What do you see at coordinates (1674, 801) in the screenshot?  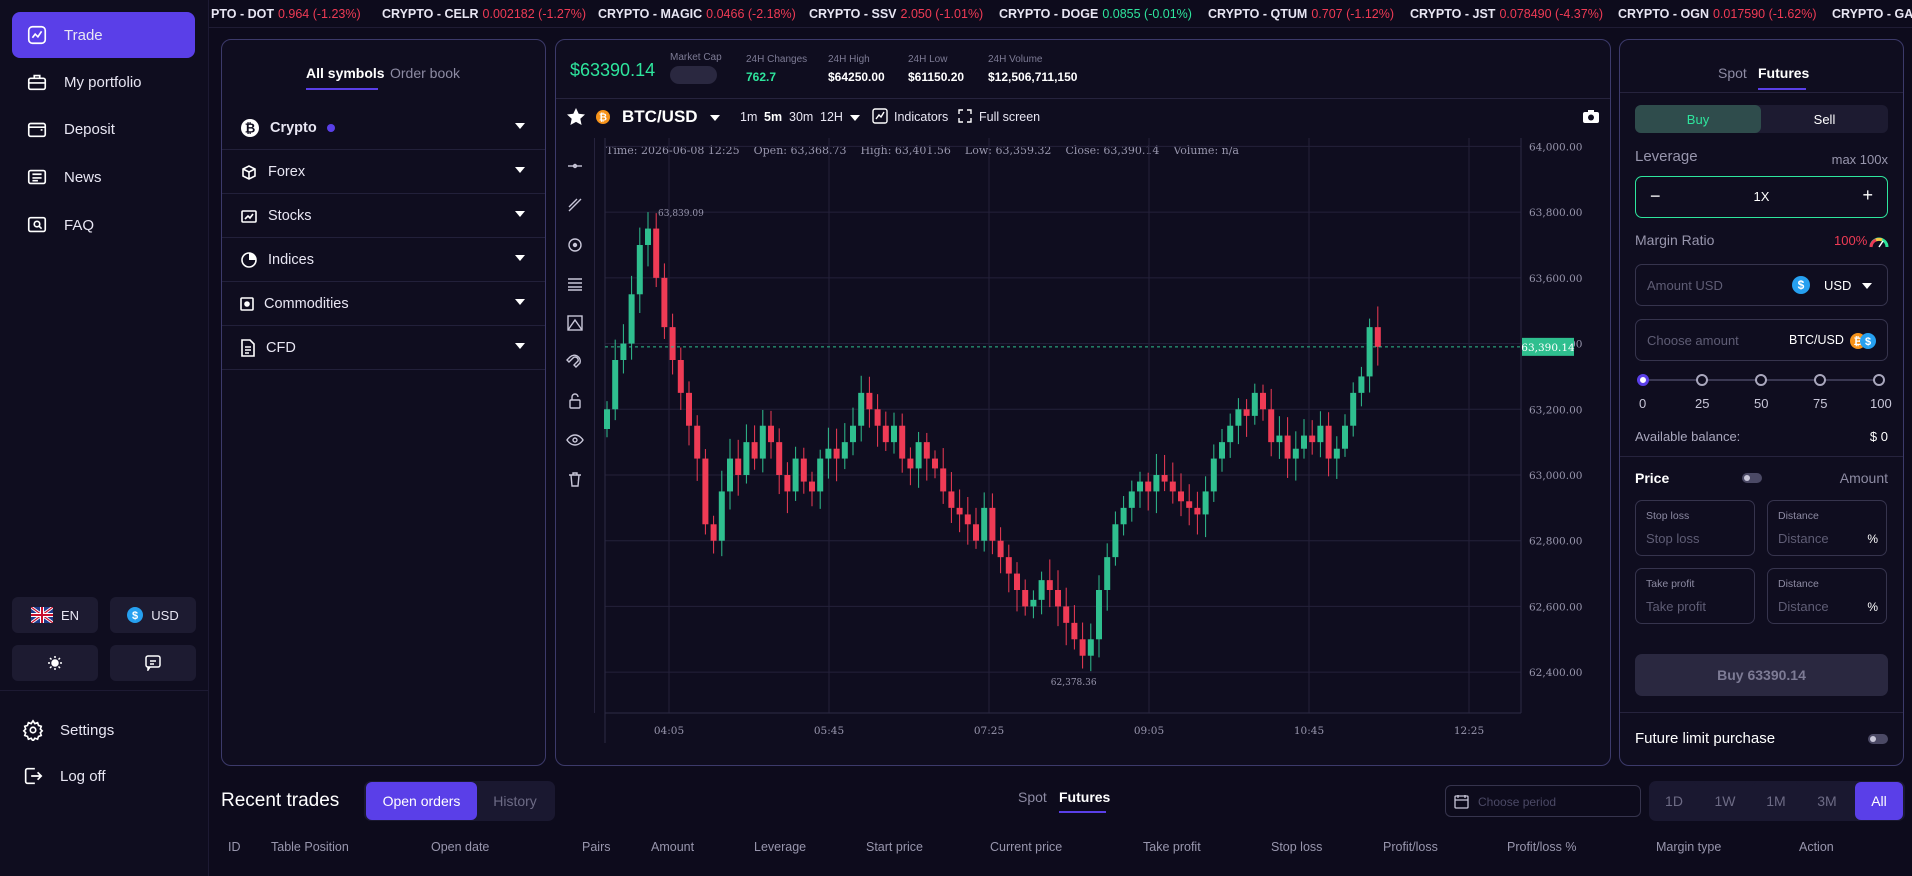 I see `period-1d: 1D` at bounding box center [1674, 801].